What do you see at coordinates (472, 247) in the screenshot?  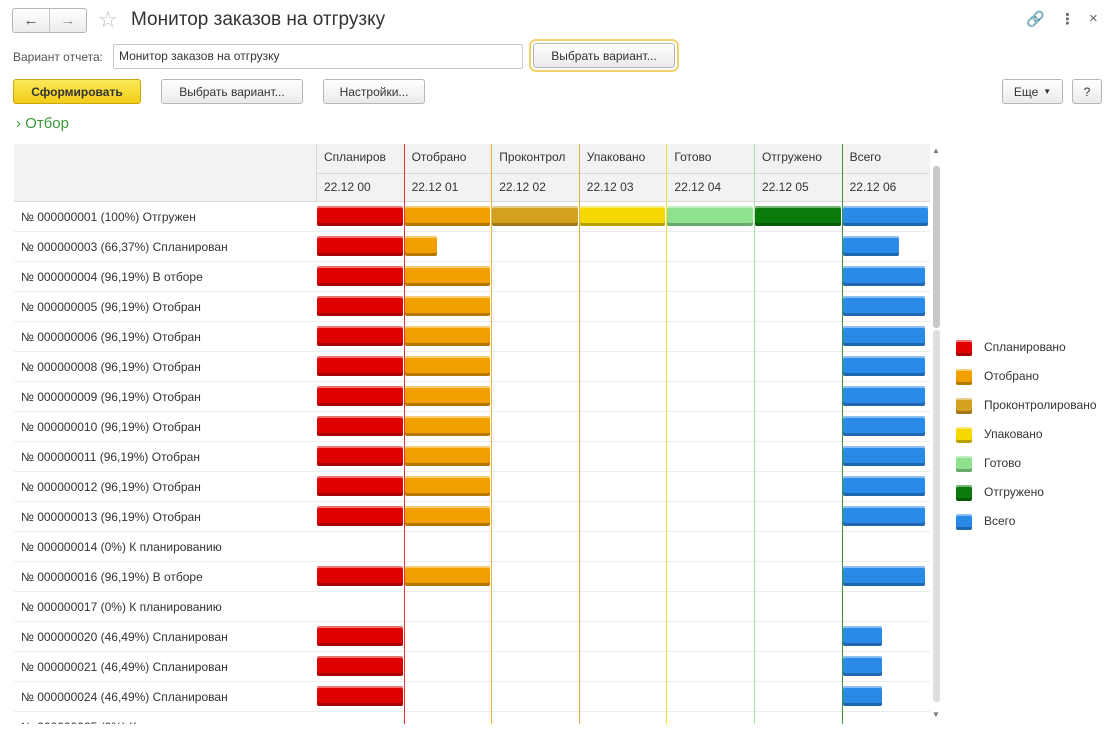 I see `table-row: № 000000003 (66,37%) Спланирован` at bounding box center [472, 247].